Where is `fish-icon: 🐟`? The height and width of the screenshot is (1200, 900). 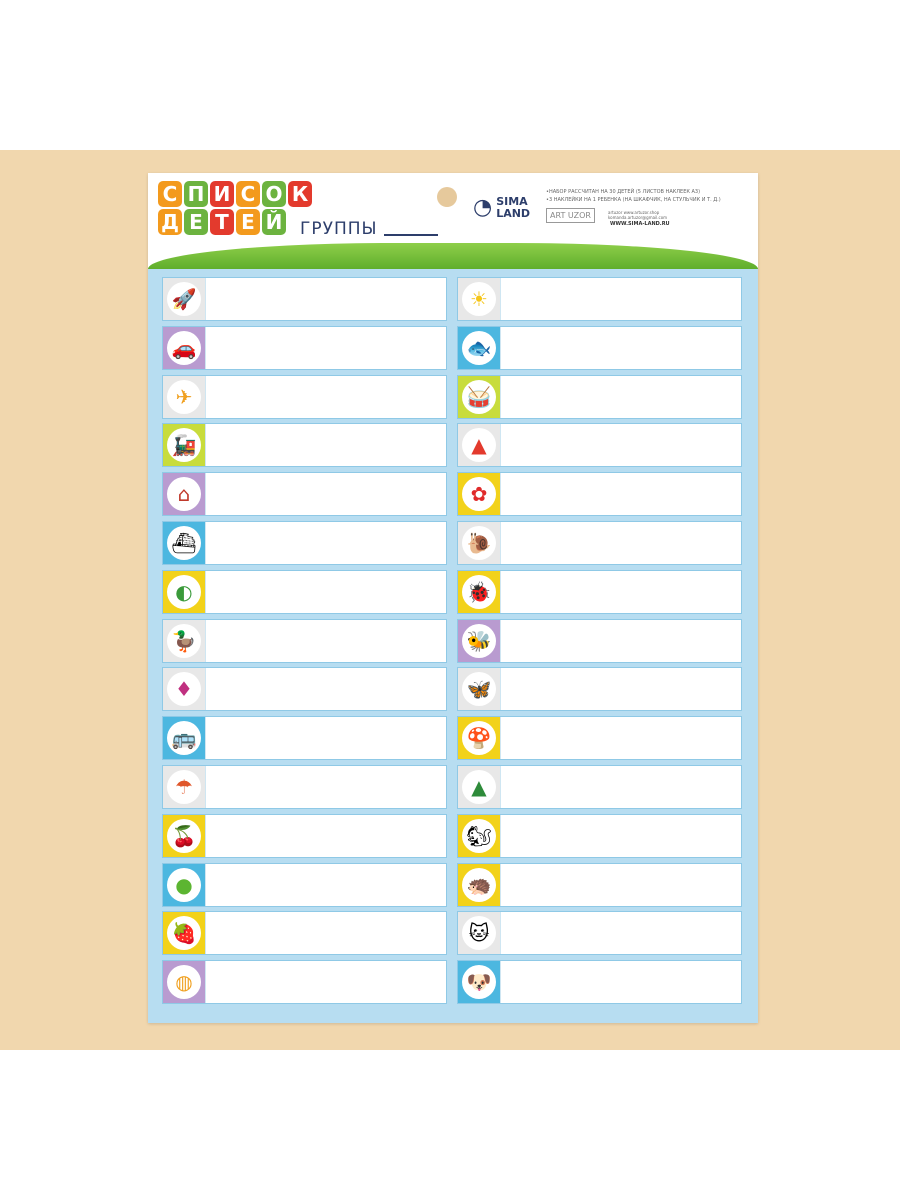 fish-icon: 🐟 is located at coordinates (479, 347).